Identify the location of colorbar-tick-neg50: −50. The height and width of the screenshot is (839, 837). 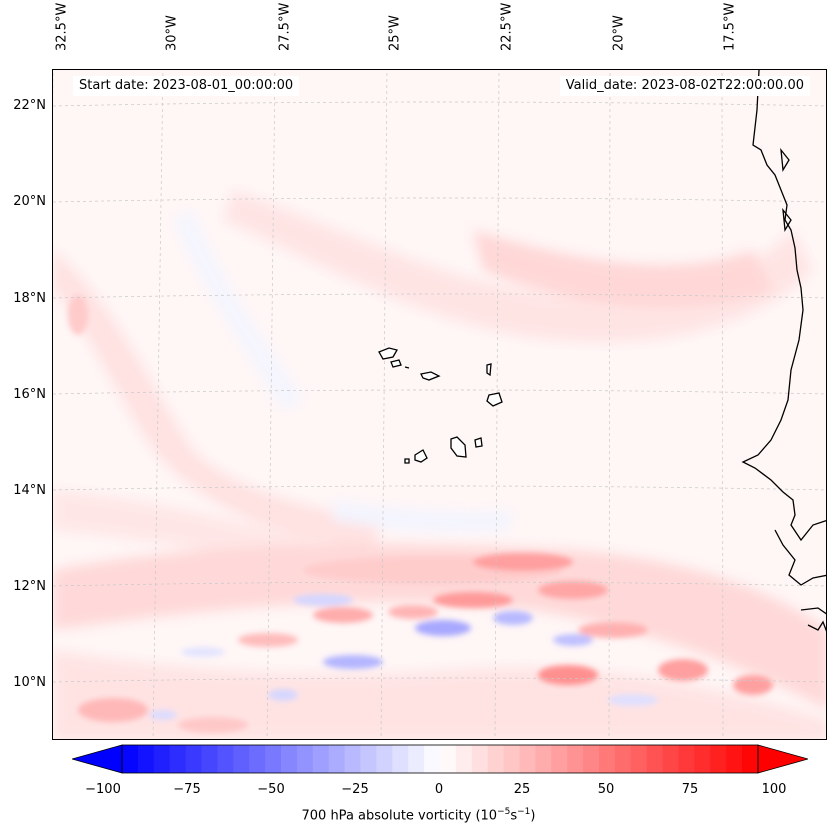
(271, 789).